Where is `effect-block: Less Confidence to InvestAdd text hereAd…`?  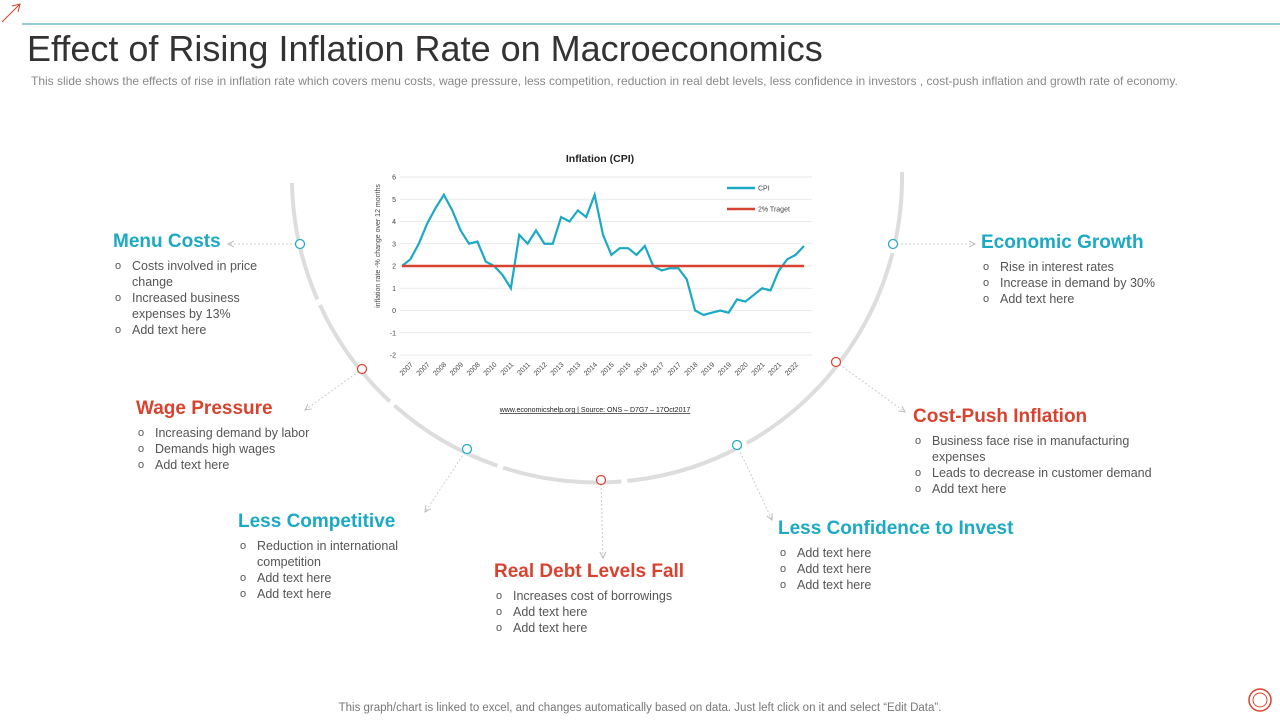 effect-block: Less Confidence to InvestAdd text hereAd… is located at coordinates (898, 555).